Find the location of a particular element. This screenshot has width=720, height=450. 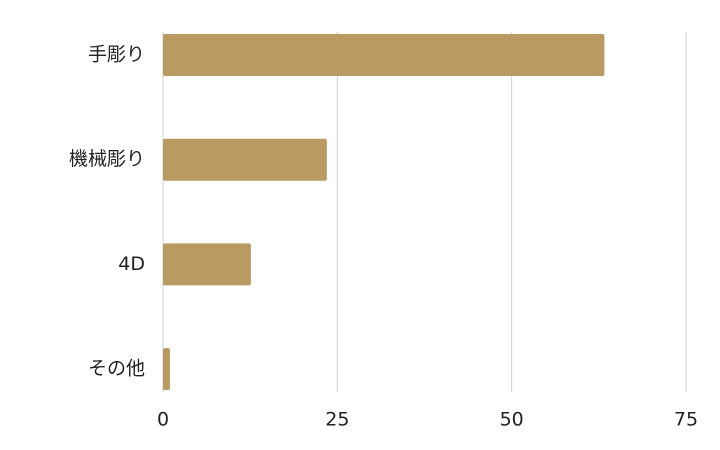

y-tick-label: 4D is located at coordinates (131, 264).